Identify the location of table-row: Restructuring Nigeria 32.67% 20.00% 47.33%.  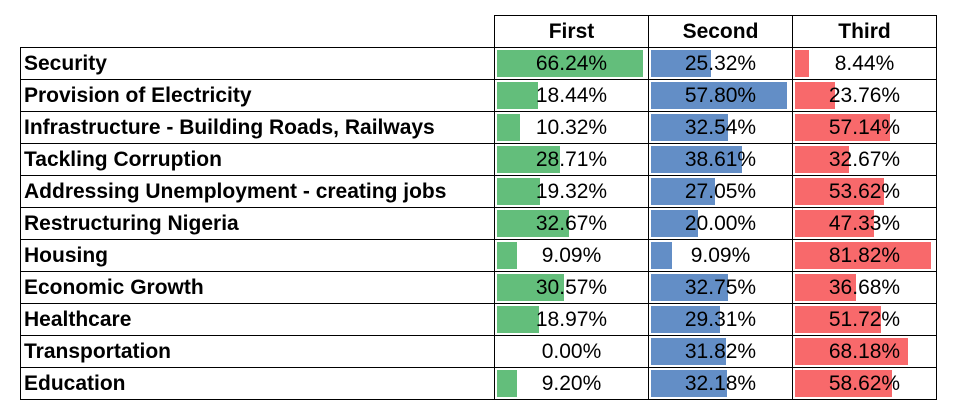
(478, 223).